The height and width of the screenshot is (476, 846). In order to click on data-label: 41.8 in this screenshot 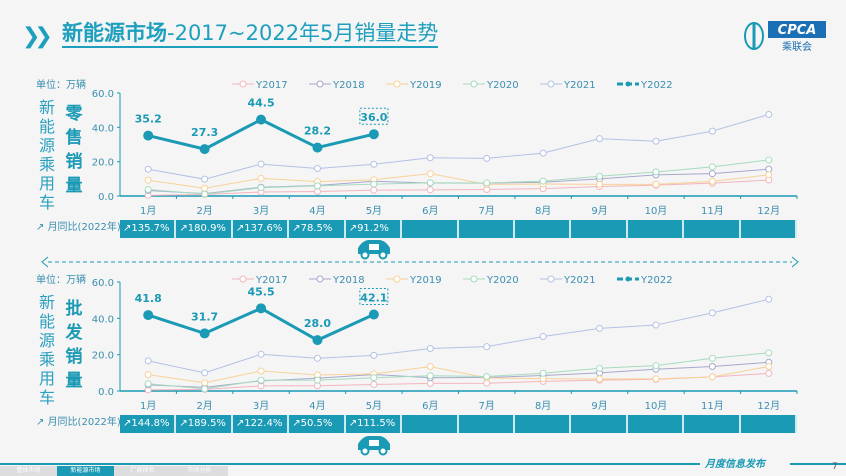, I will do `click(148, 298)`.